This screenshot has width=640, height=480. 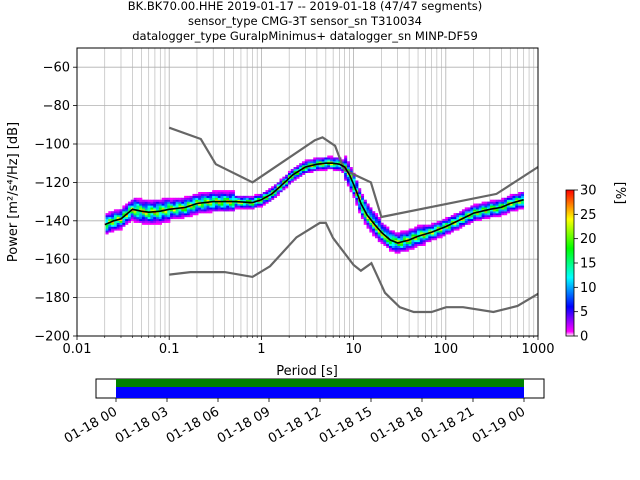 What do you see at coordinates (52, 260) in the screenshot?
I see `y-tick-label: −160` at bounding box center [52, 260].